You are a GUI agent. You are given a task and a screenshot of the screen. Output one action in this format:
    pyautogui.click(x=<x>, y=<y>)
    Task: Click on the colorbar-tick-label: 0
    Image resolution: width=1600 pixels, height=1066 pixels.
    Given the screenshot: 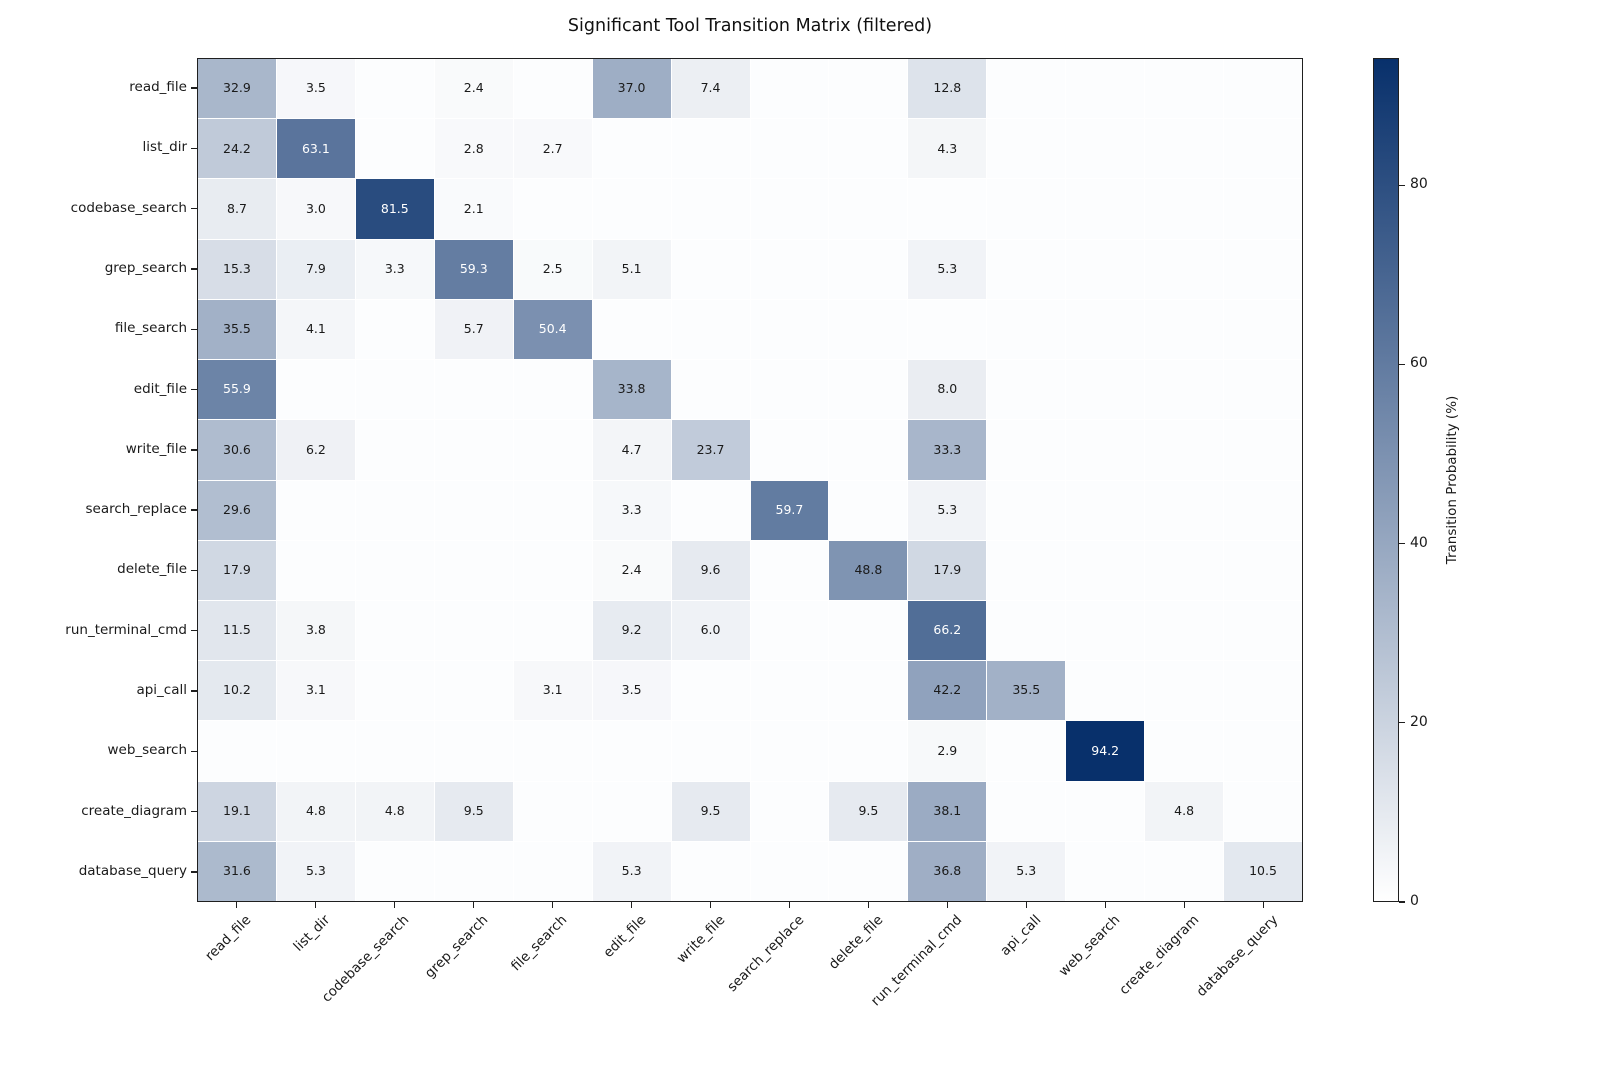 What is the action you would take?
    pyautogui.click(x=1414, y=901)
    